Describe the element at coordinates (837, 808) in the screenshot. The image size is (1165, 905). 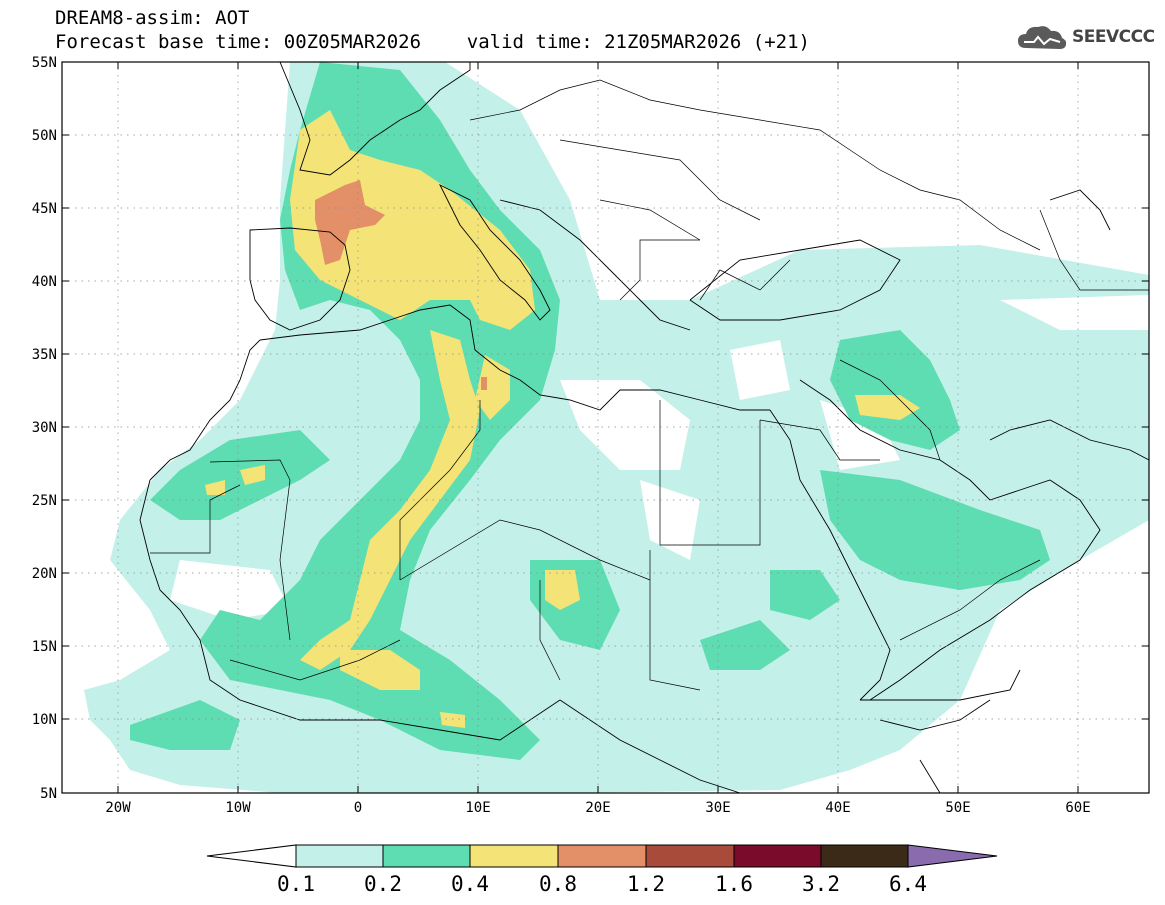
I see `lon-label: 40E` at that location.